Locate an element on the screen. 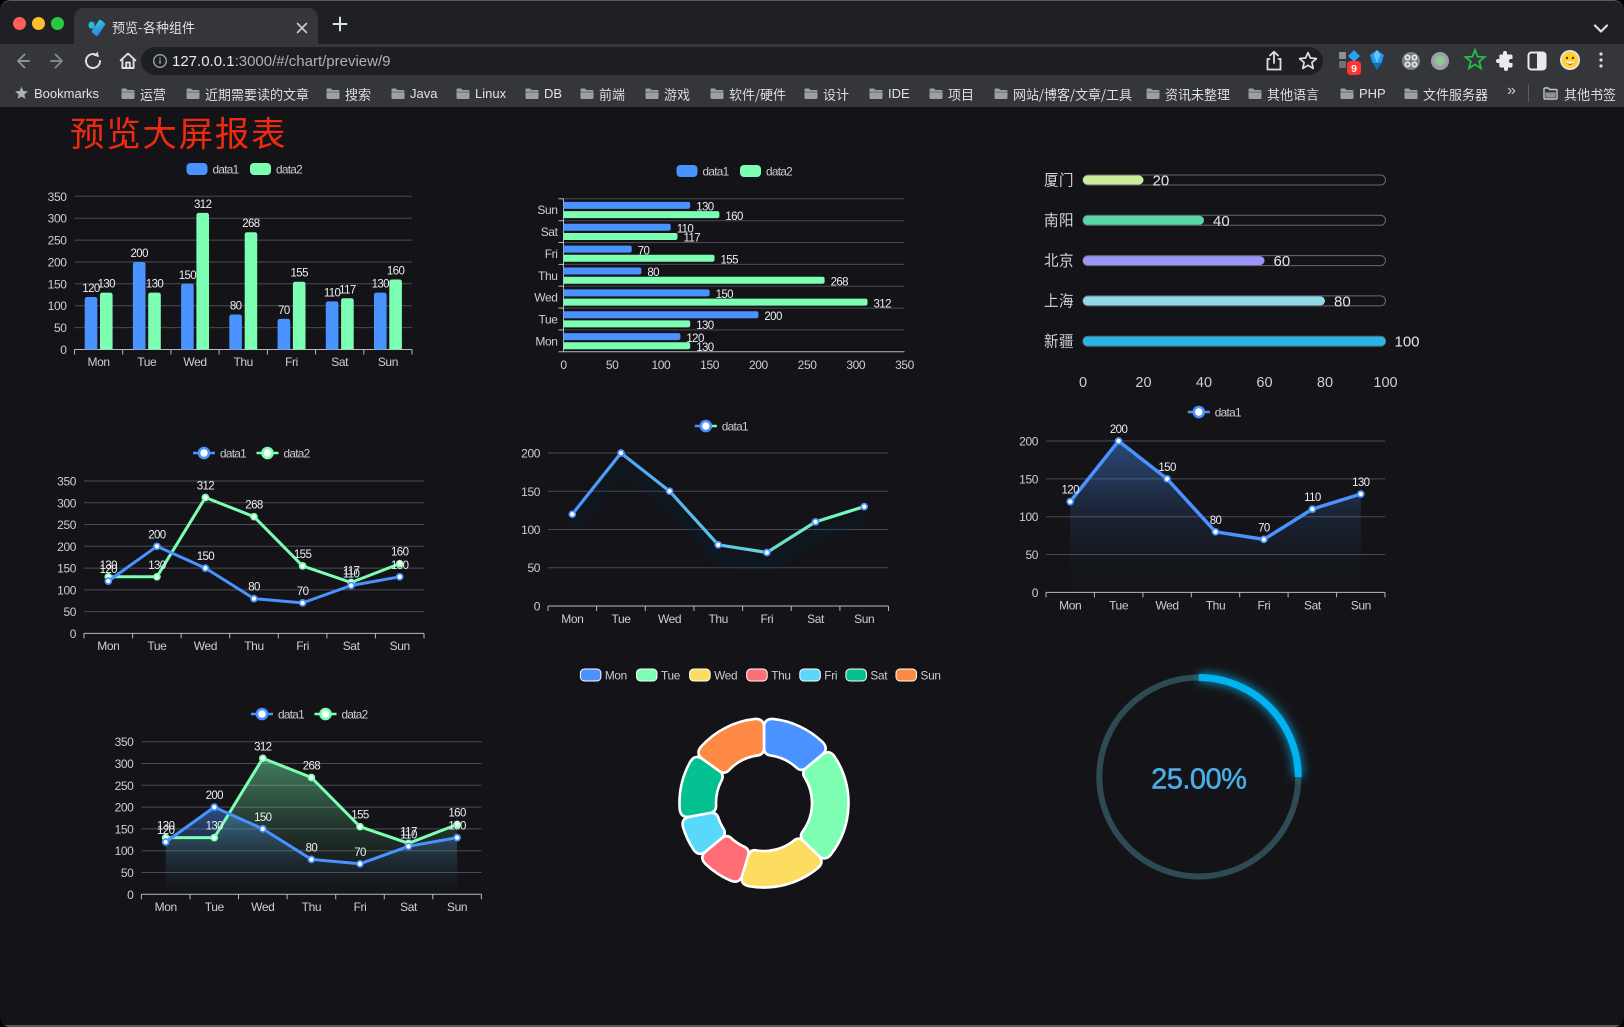  svg-text: 70 is located at coordinates (303, 592).